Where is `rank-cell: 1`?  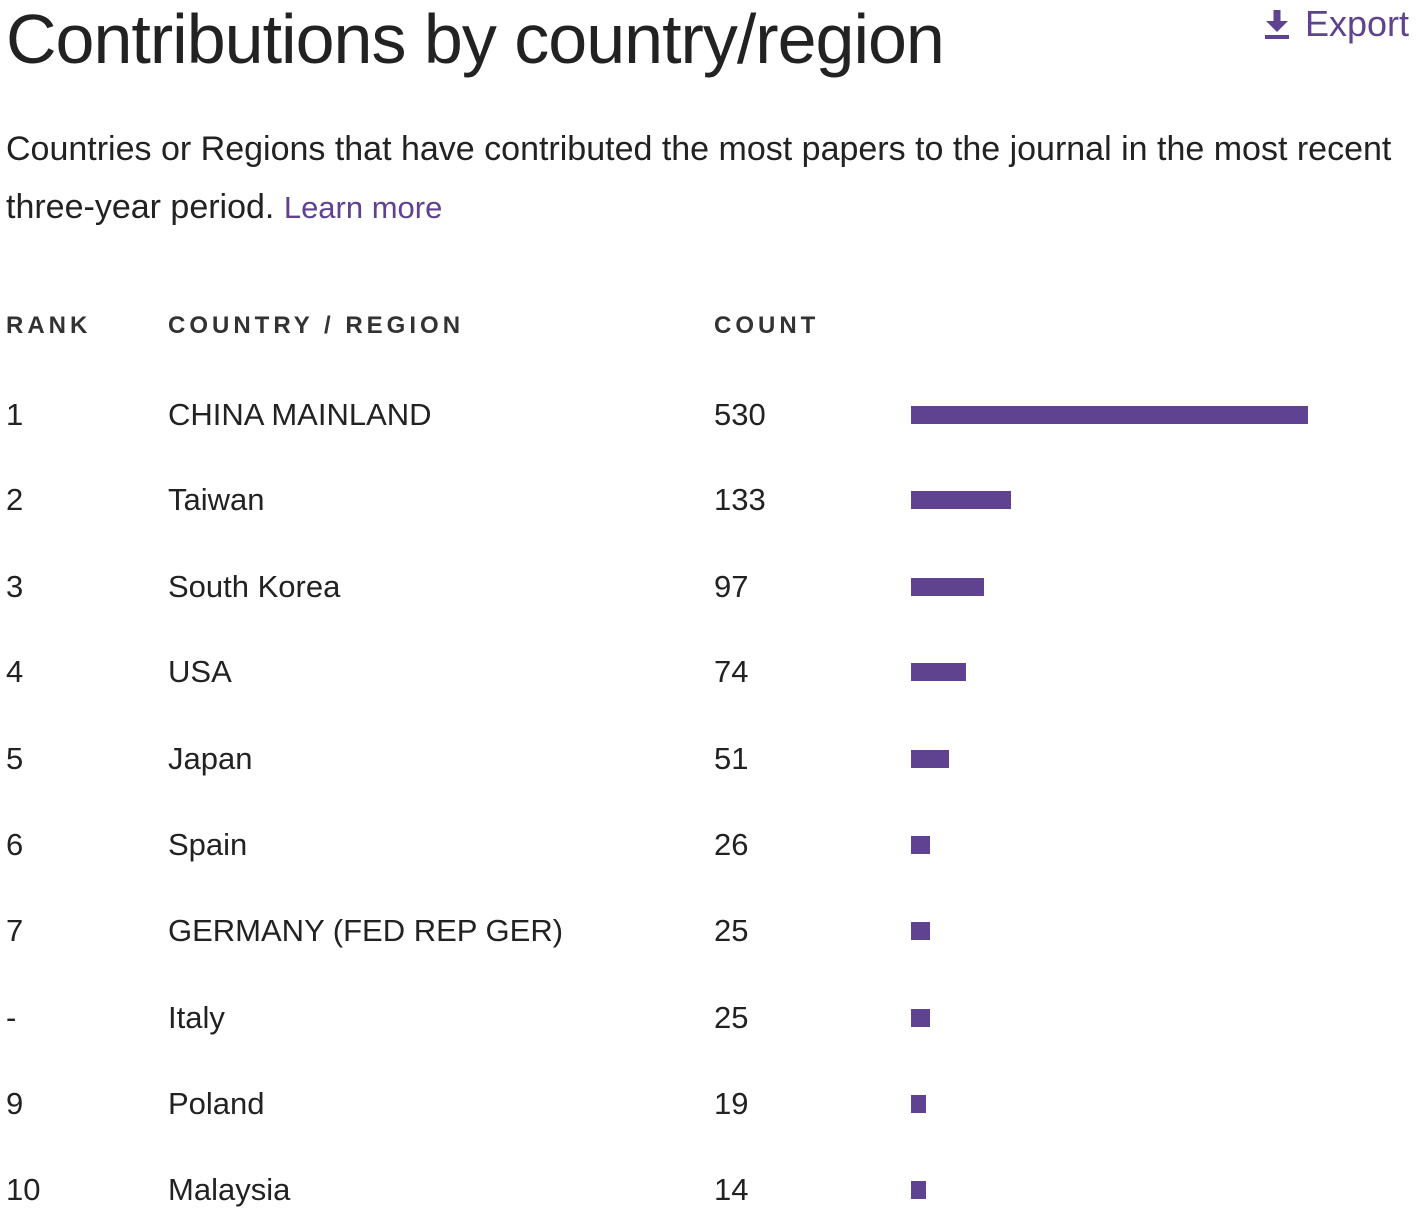
rank-cell: 1 is located at coordinates (15, 414).